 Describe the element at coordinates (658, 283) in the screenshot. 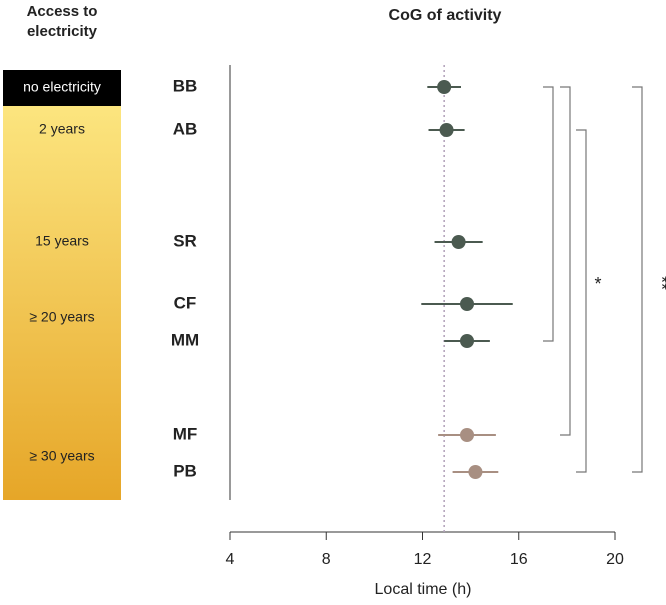

I see `significance-label: **` at that location.